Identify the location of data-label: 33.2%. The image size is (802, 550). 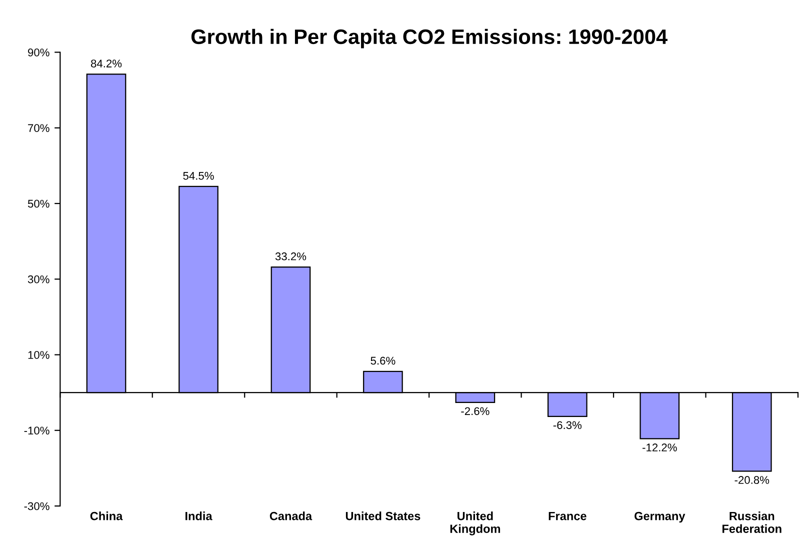
(290, 256).